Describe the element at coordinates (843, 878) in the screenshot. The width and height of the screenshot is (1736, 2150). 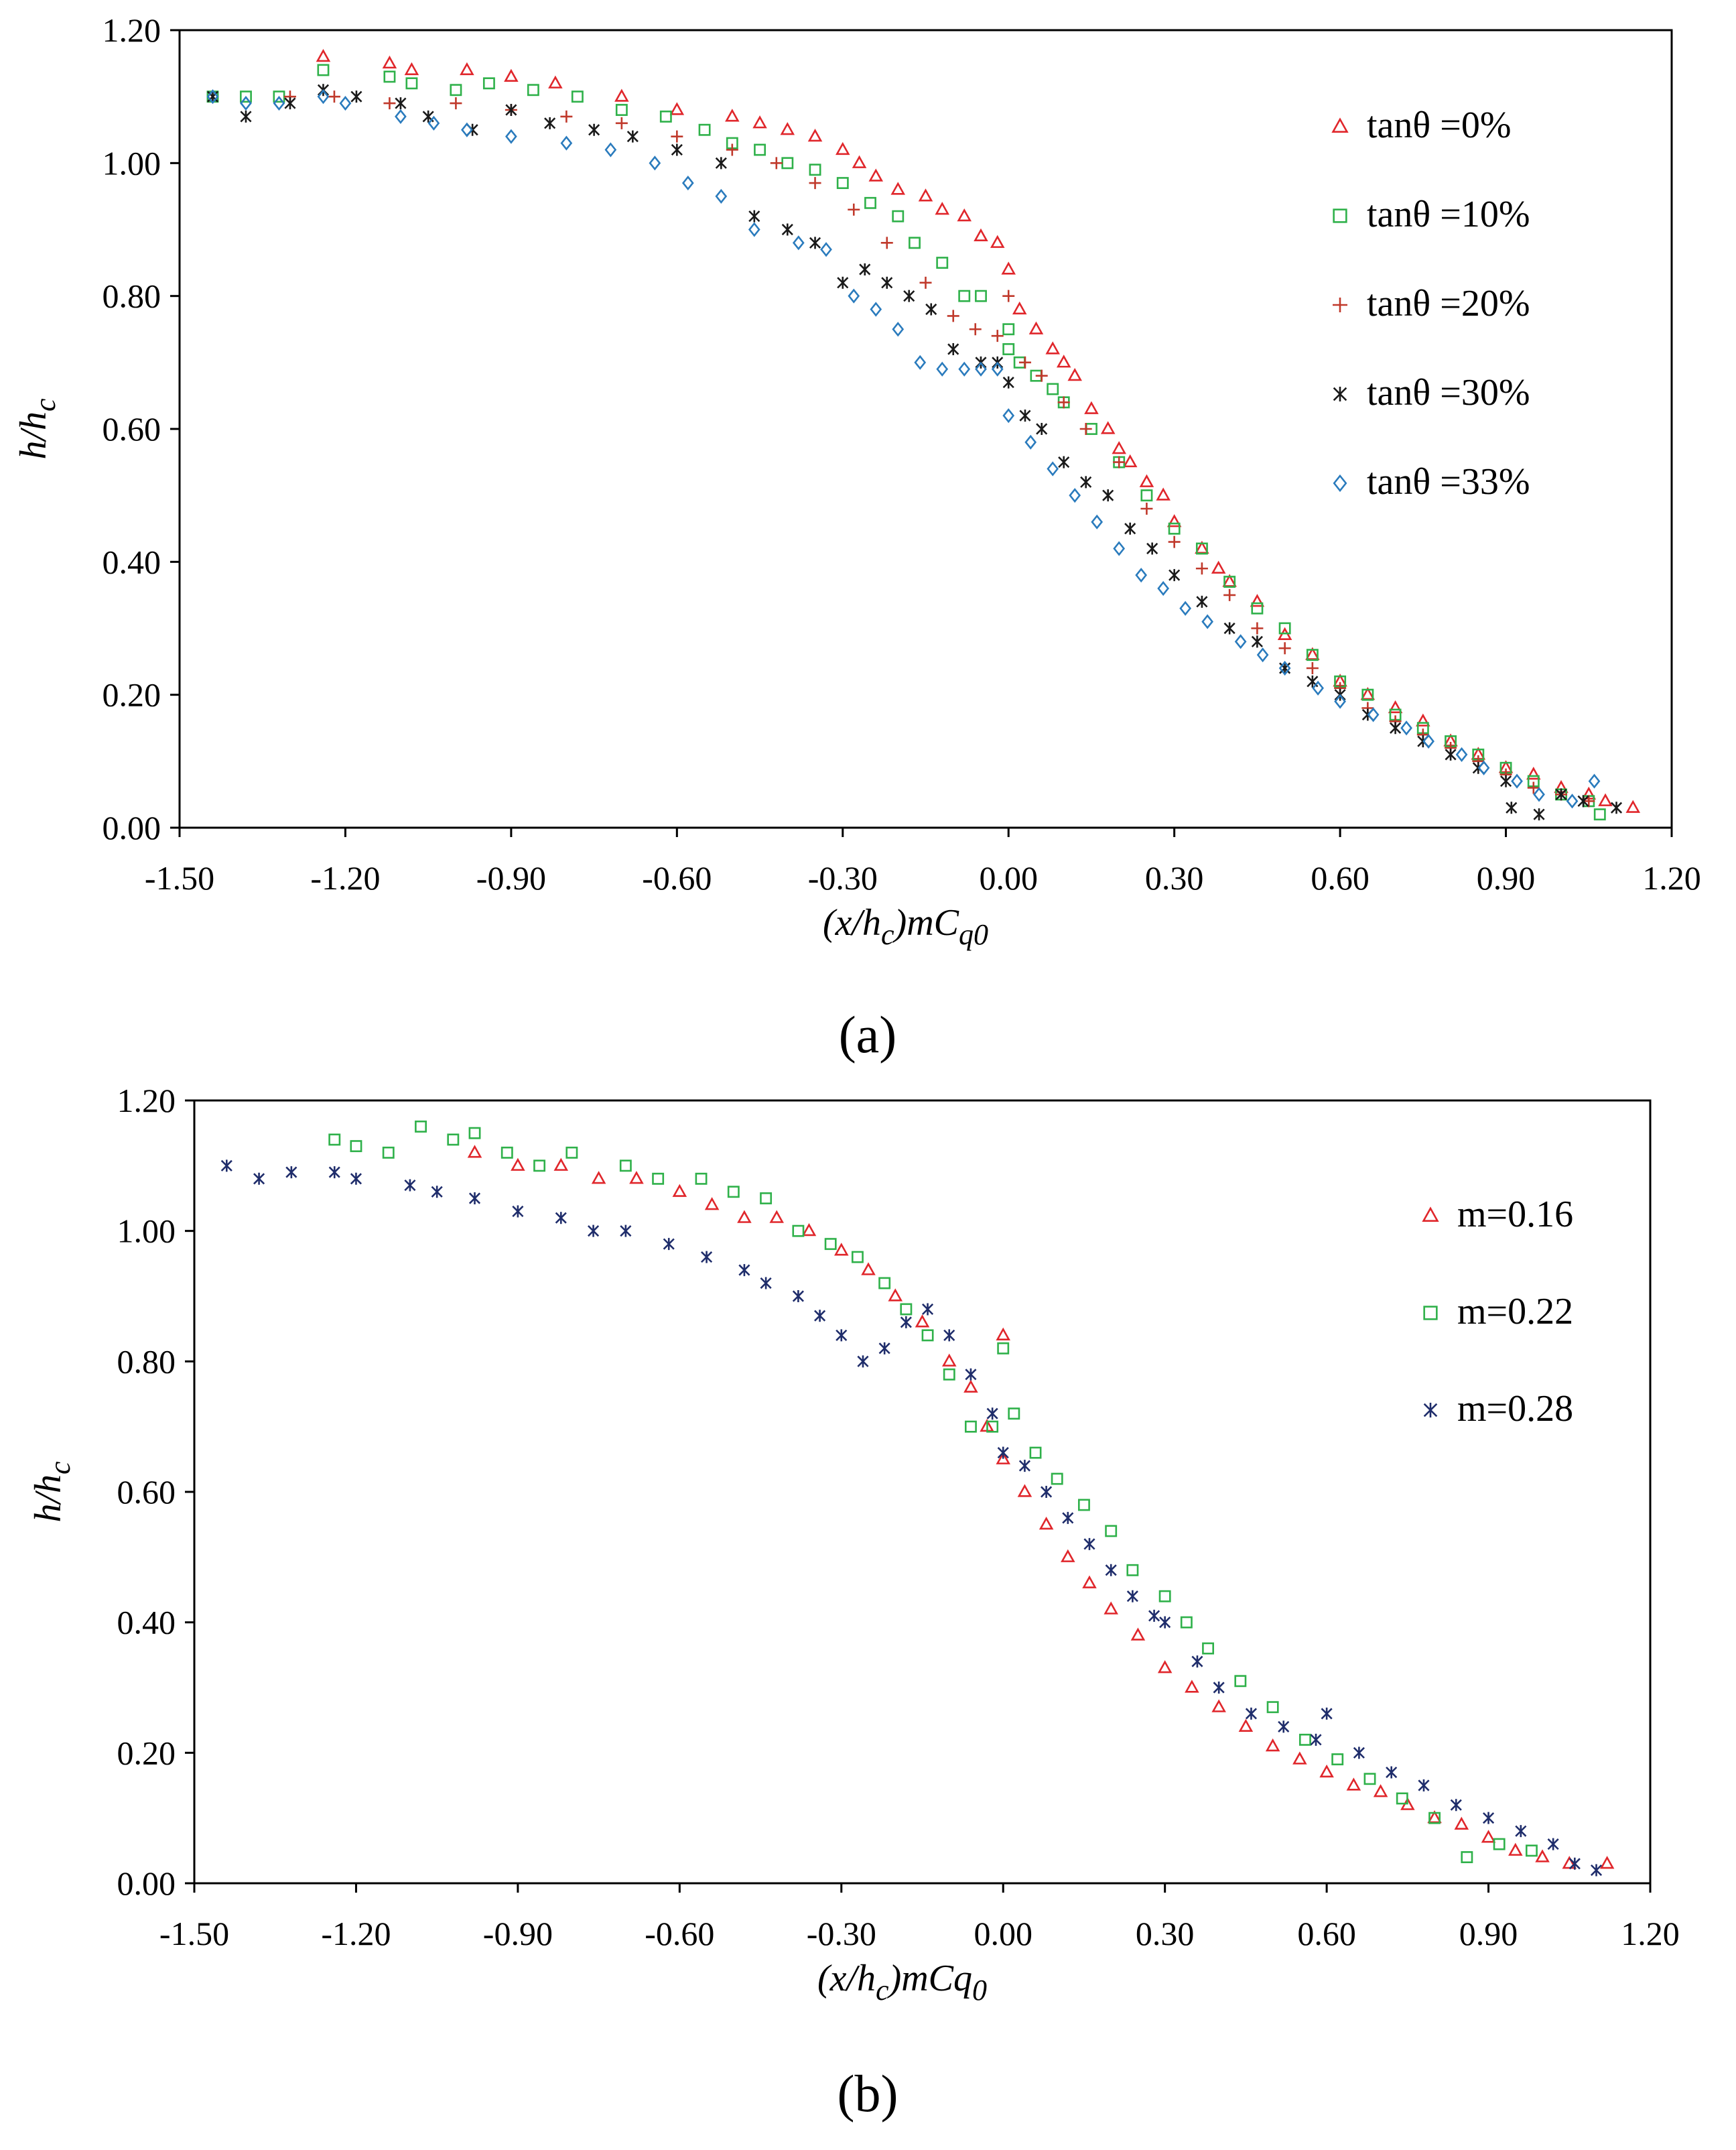
I see `x-tick-label: -0.30` at that location.